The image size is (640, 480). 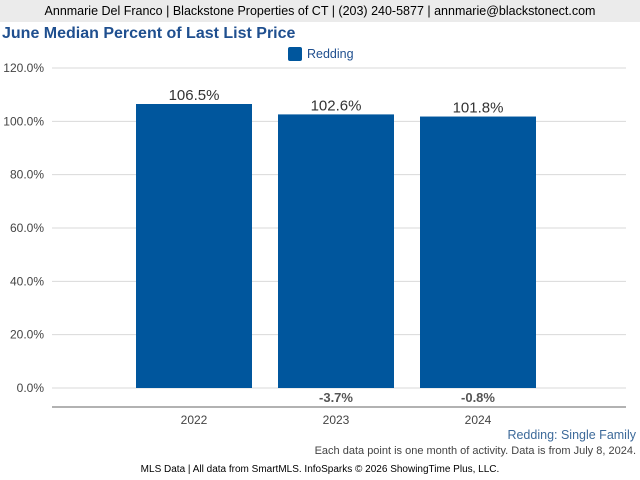 What do you see at coordinates (149, 33) in the screenshot?
I see `chart-title: June Median Percent of Last List Price` at bounding box center [149, 33].